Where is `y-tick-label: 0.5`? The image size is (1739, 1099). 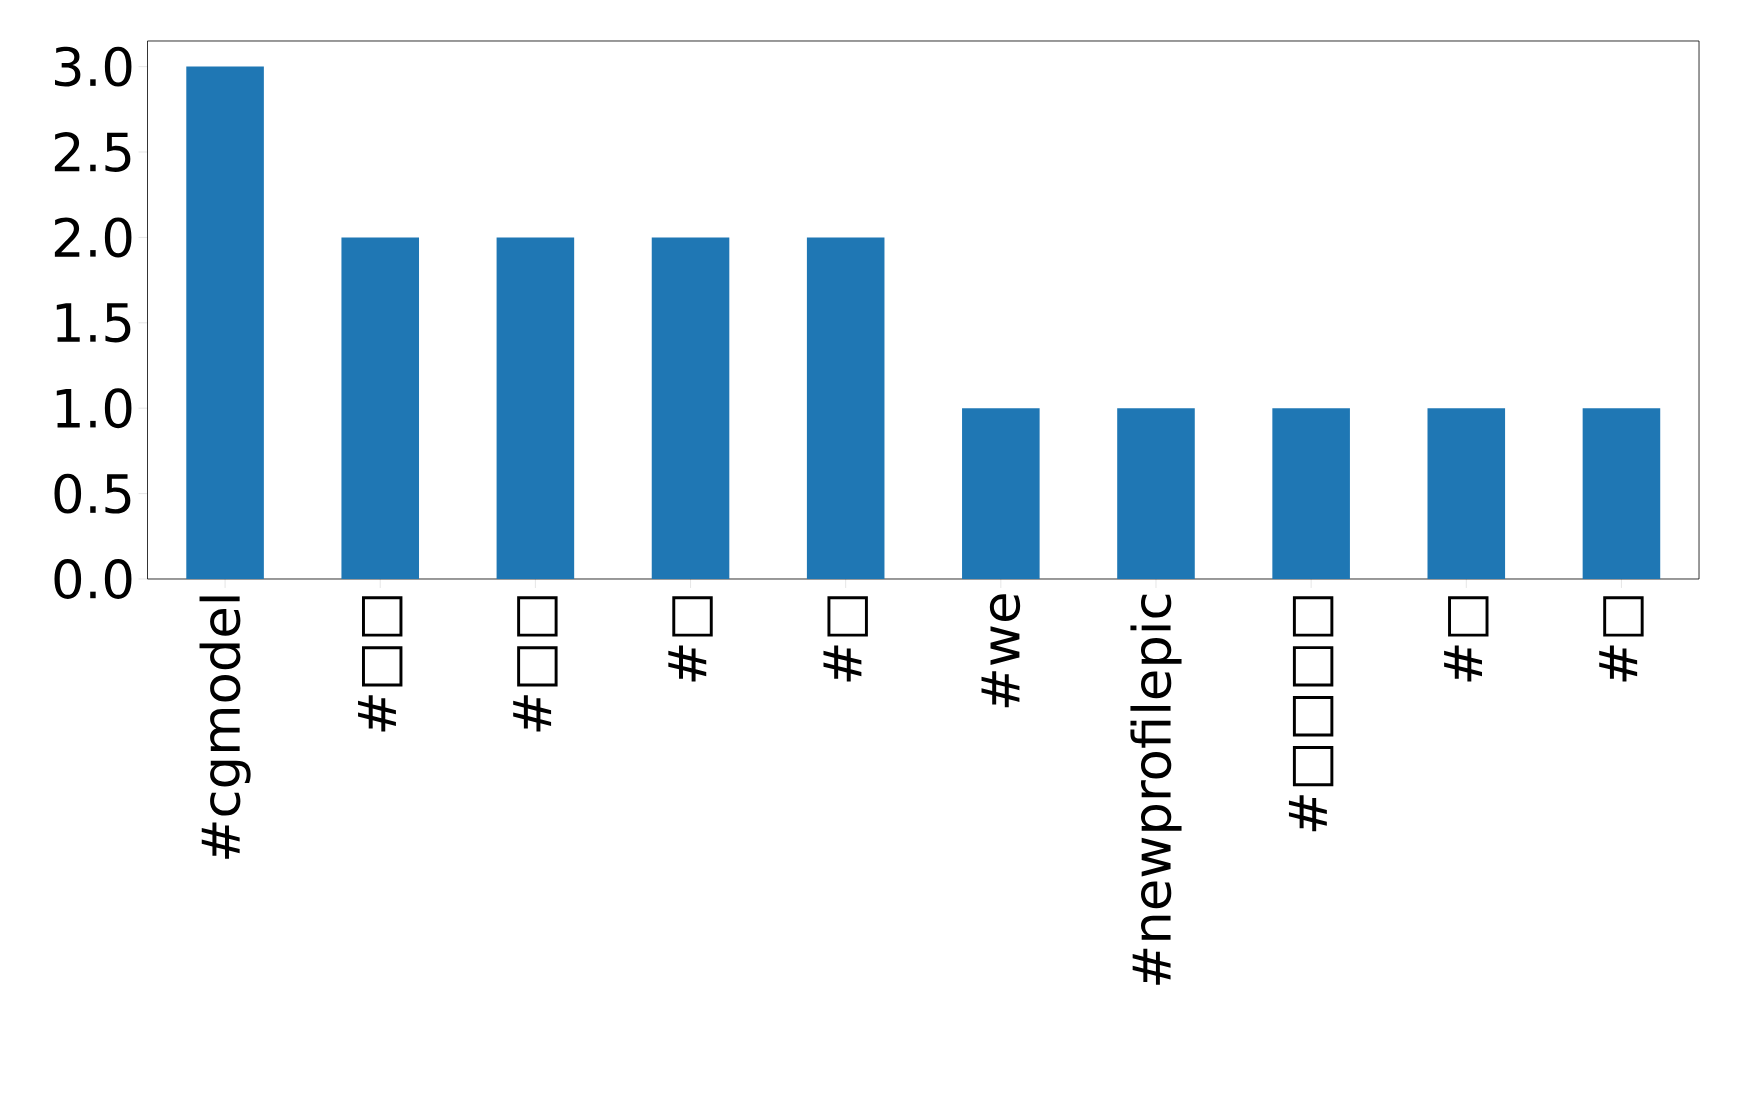 y-tick-label: 0.5 is located at coordinates (92, 493).